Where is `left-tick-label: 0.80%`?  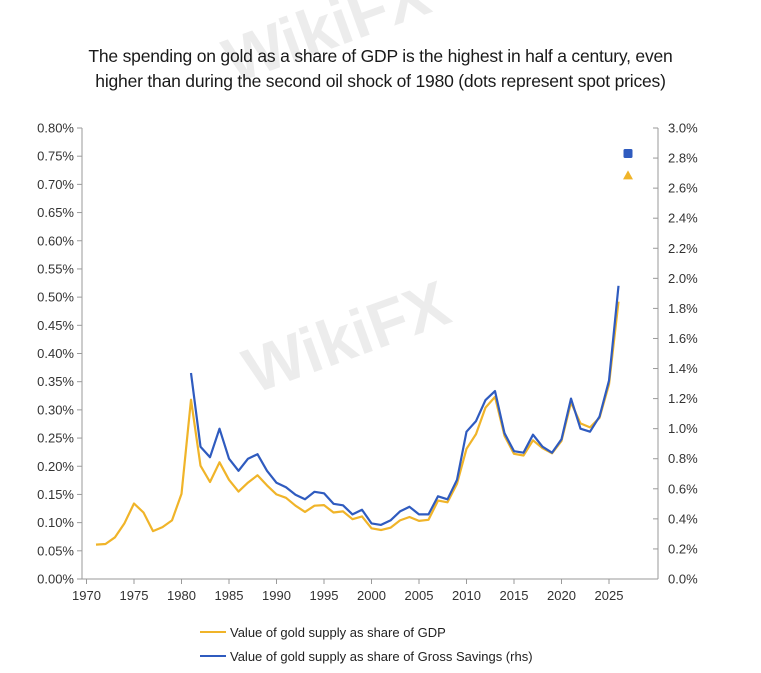 left-tick-label: 0.80% is located at coordinates (55, 128).